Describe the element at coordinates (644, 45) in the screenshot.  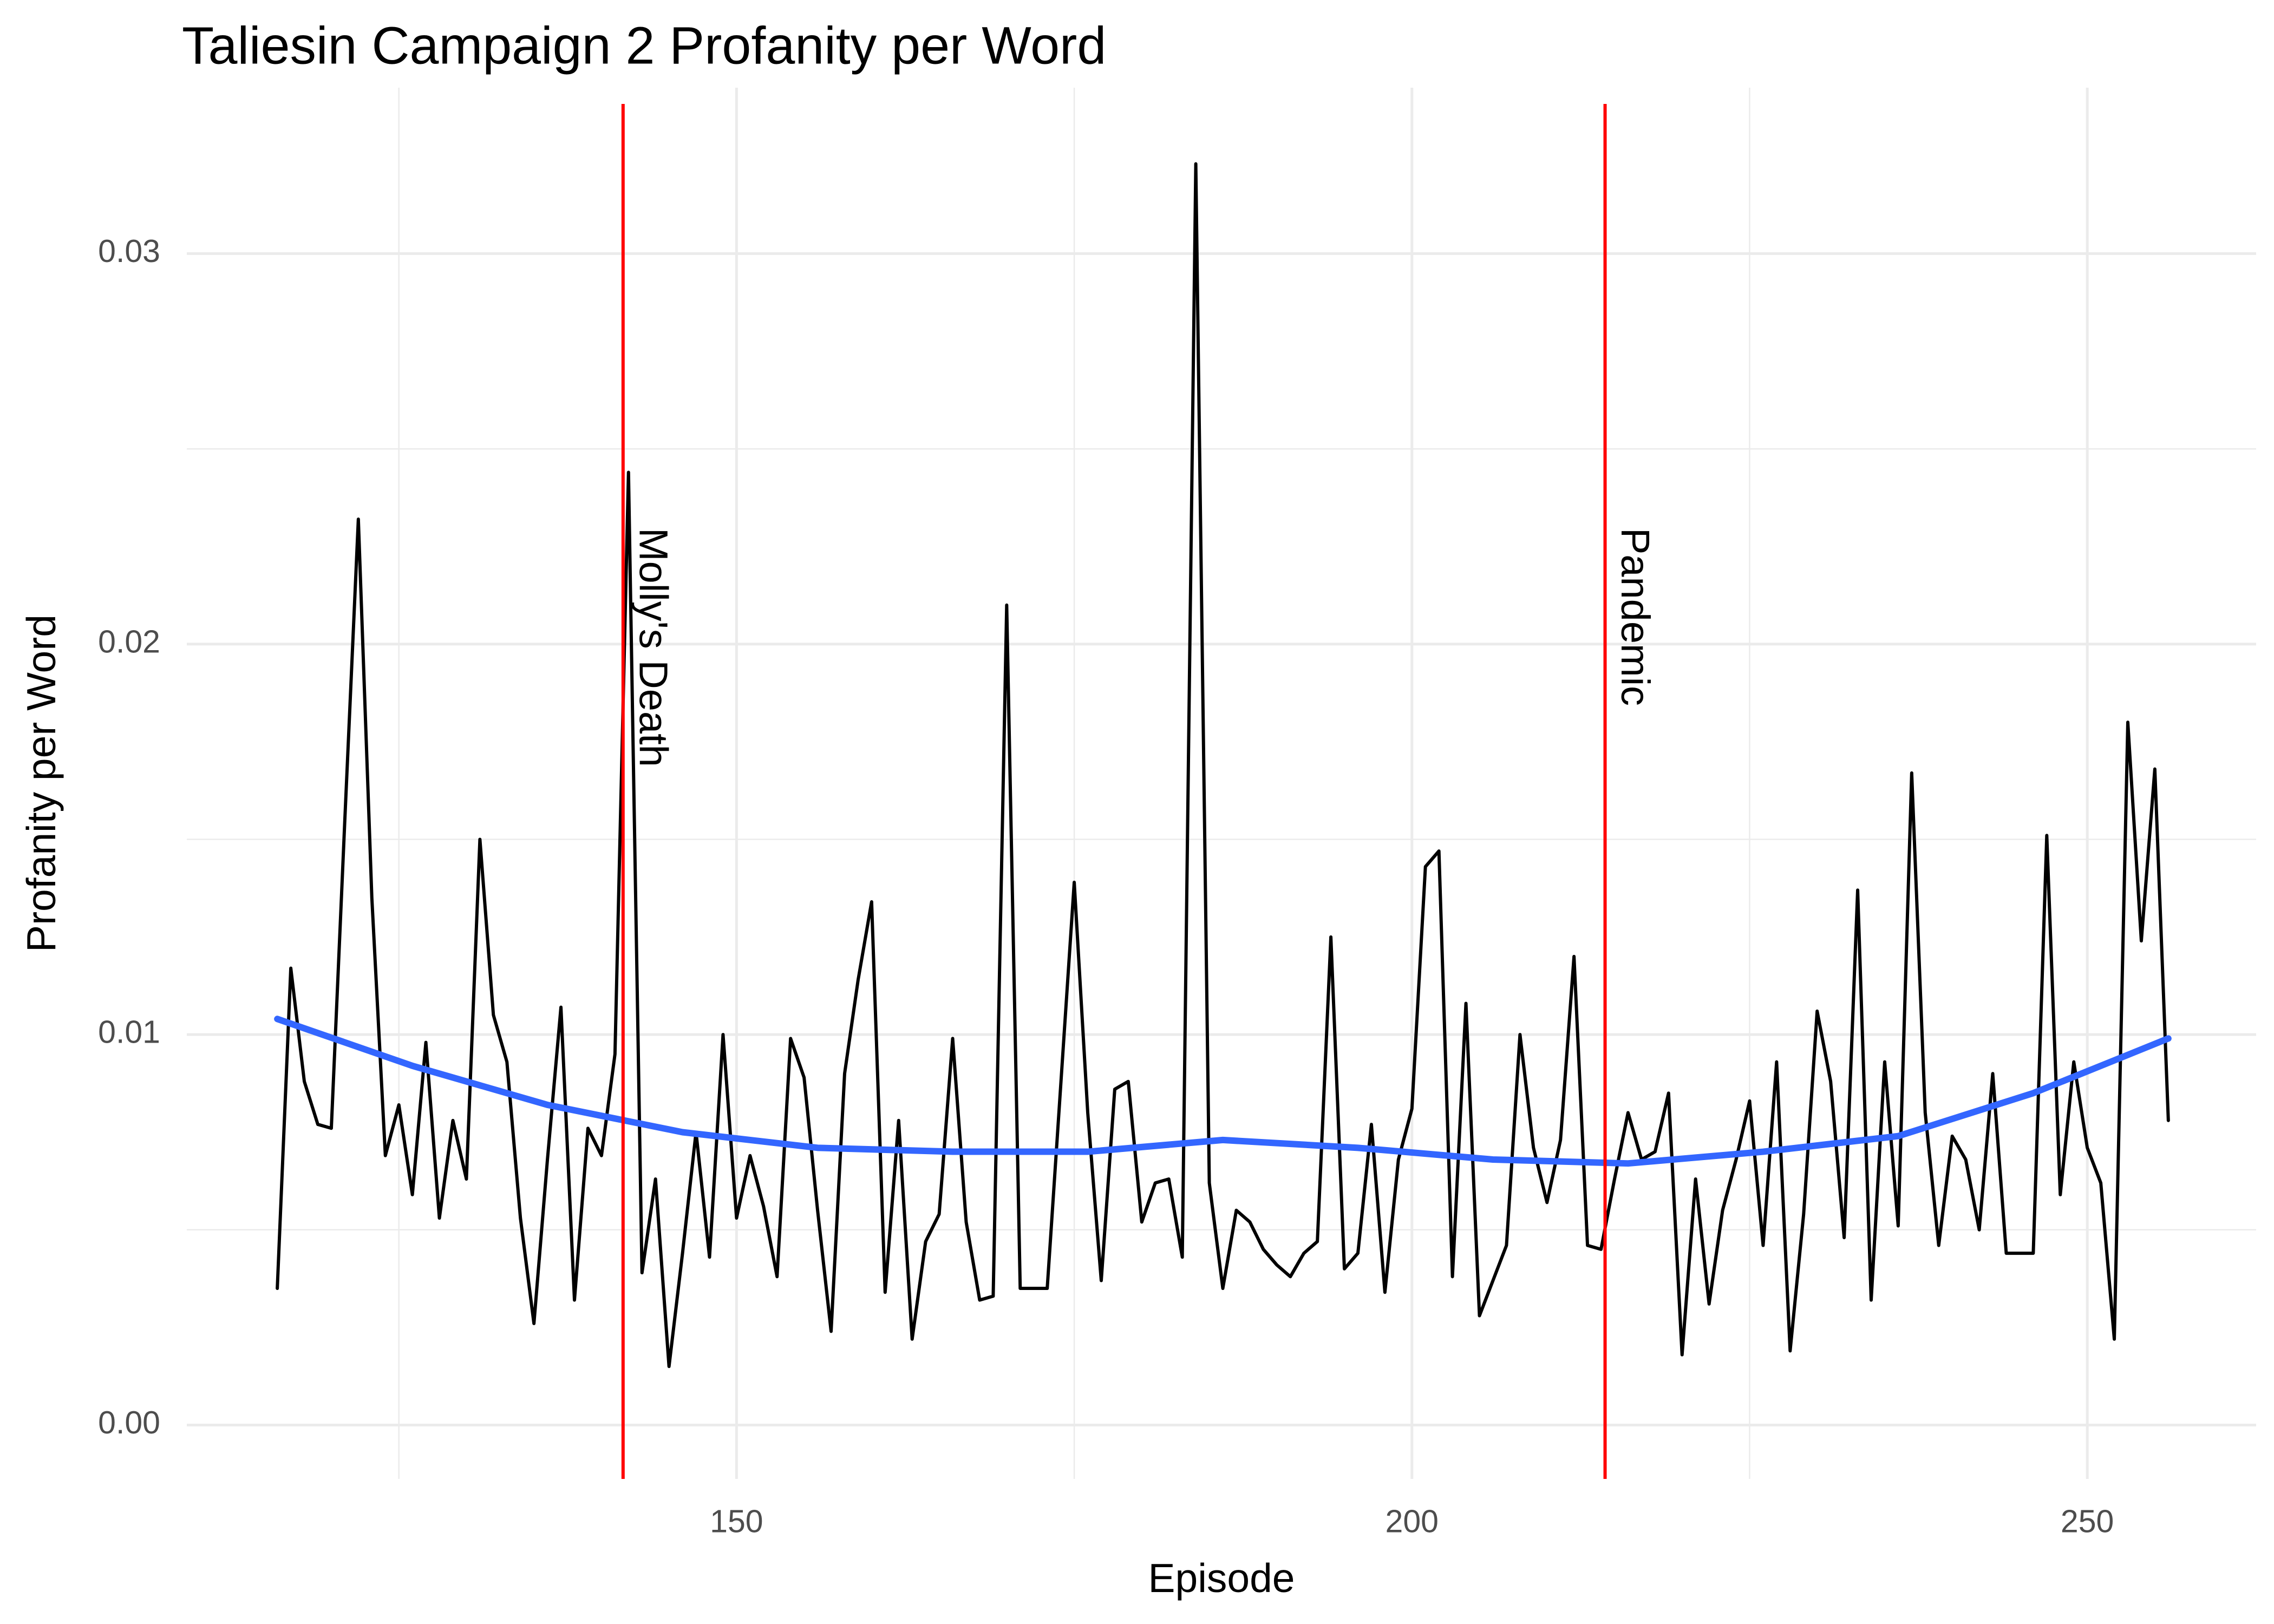
I see `chart-title: Taliesin Campaign 2 Profanity per Word` at that location.